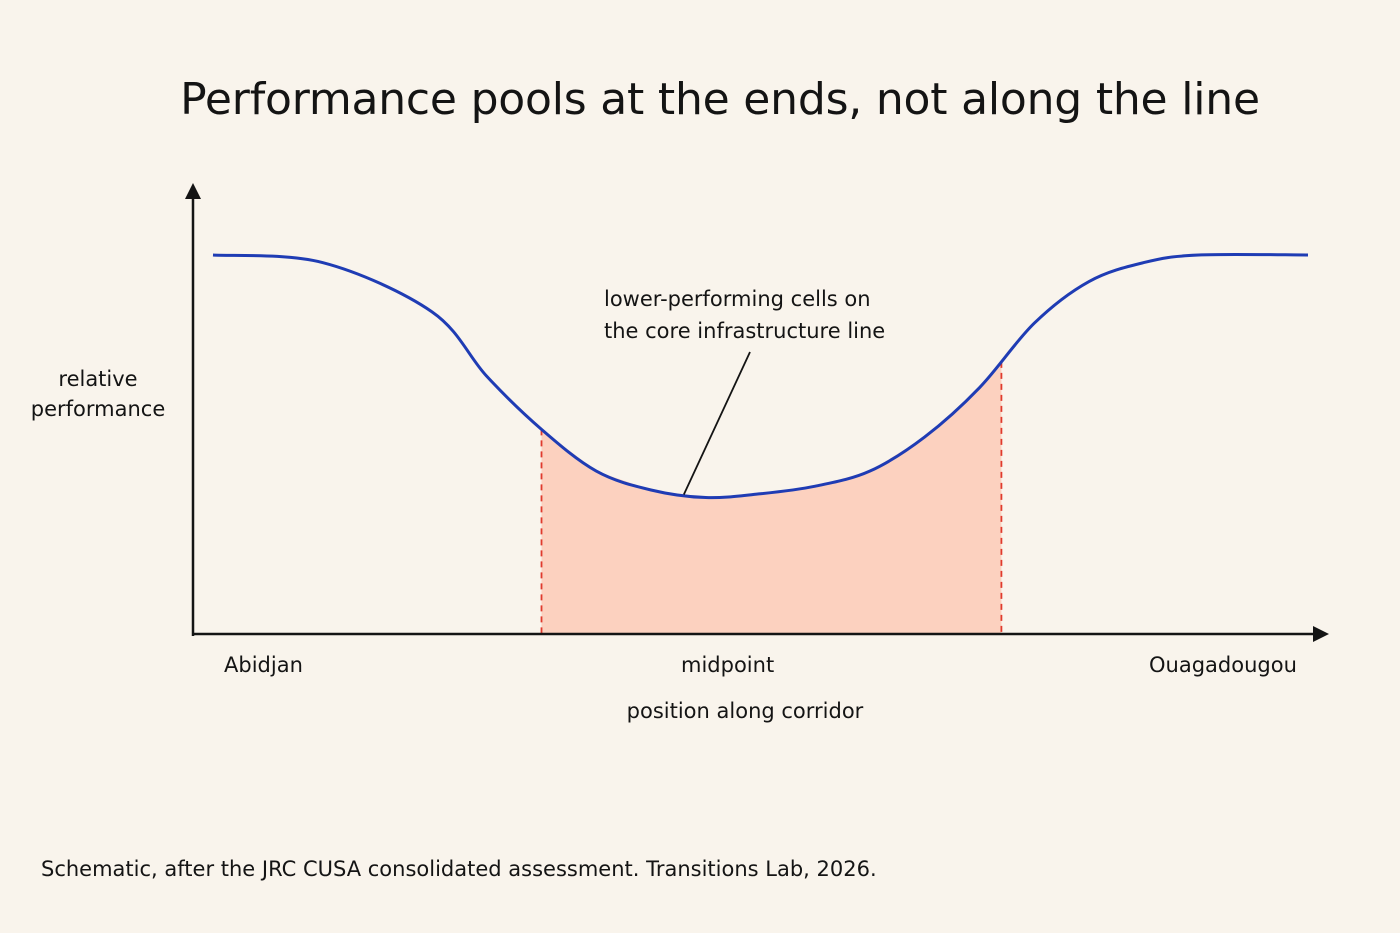 The image size is (1400, 933). I want to click on annotation-line-1: lower-performing cells on, so click(737, 299).